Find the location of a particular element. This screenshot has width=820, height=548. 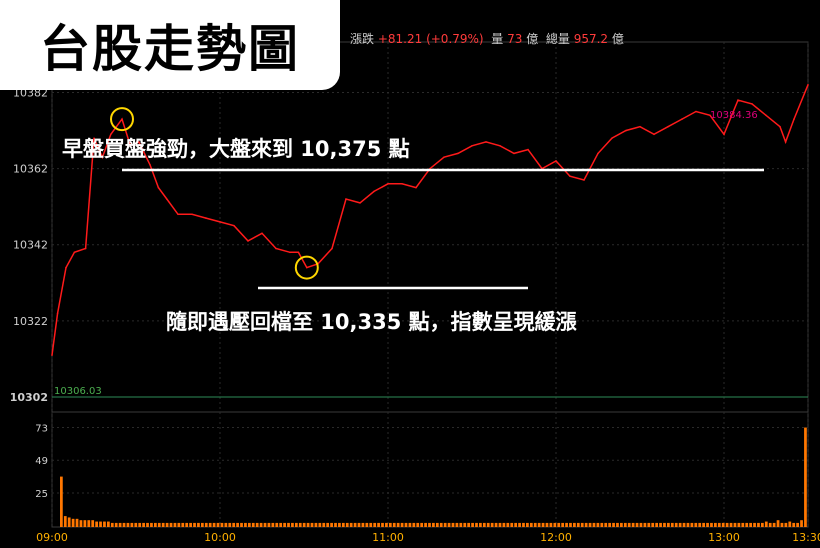

page-title: 台股走勢圖 is located at coordinates (170, 49).